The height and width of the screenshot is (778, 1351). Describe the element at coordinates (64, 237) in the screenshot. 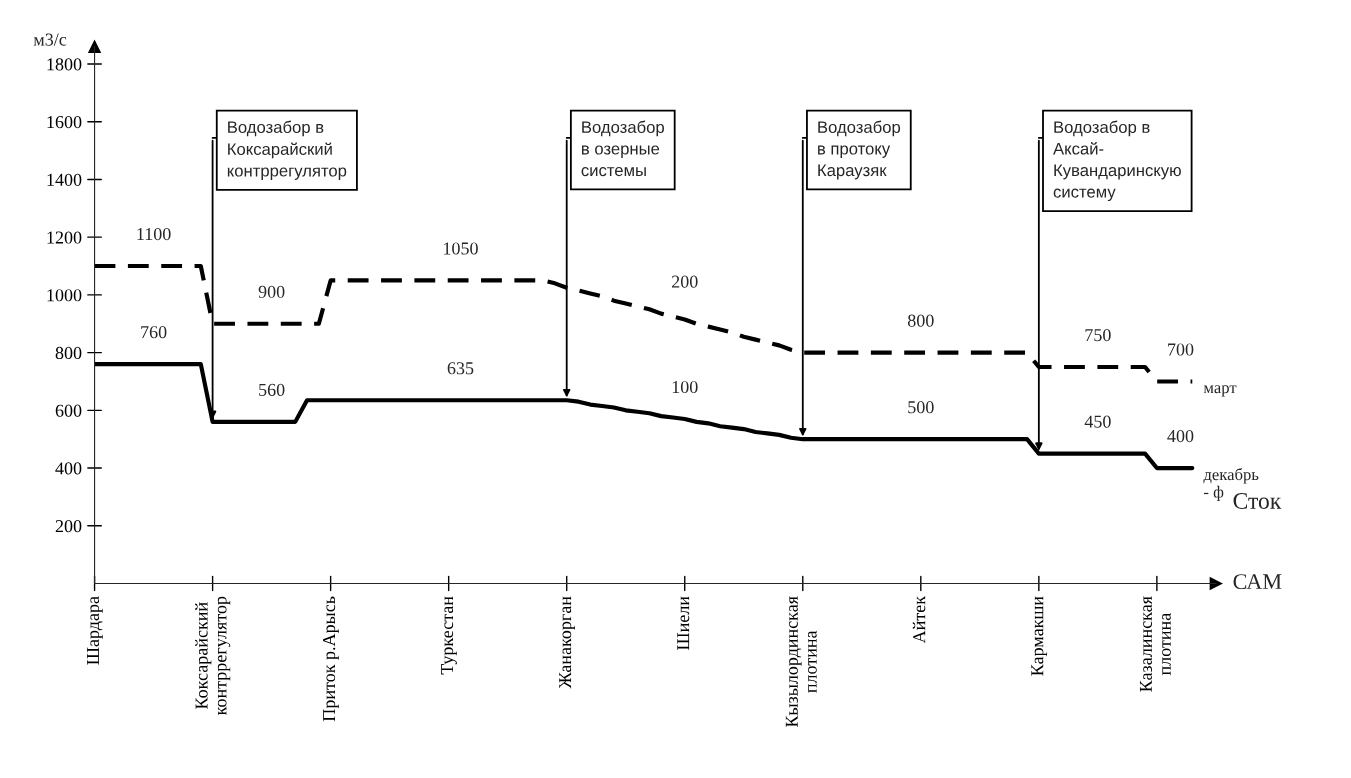

I see `y-tick-label: 1200` at that location.